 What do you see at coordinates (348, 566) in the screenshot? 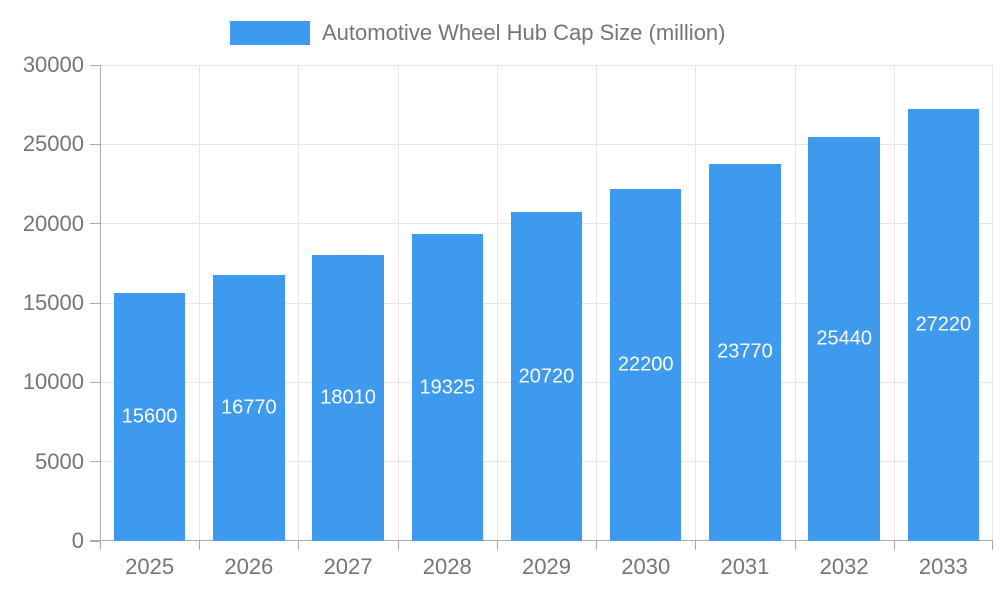
I see `x-axis-tick-label: 2027` at bounding box center [348, 566].